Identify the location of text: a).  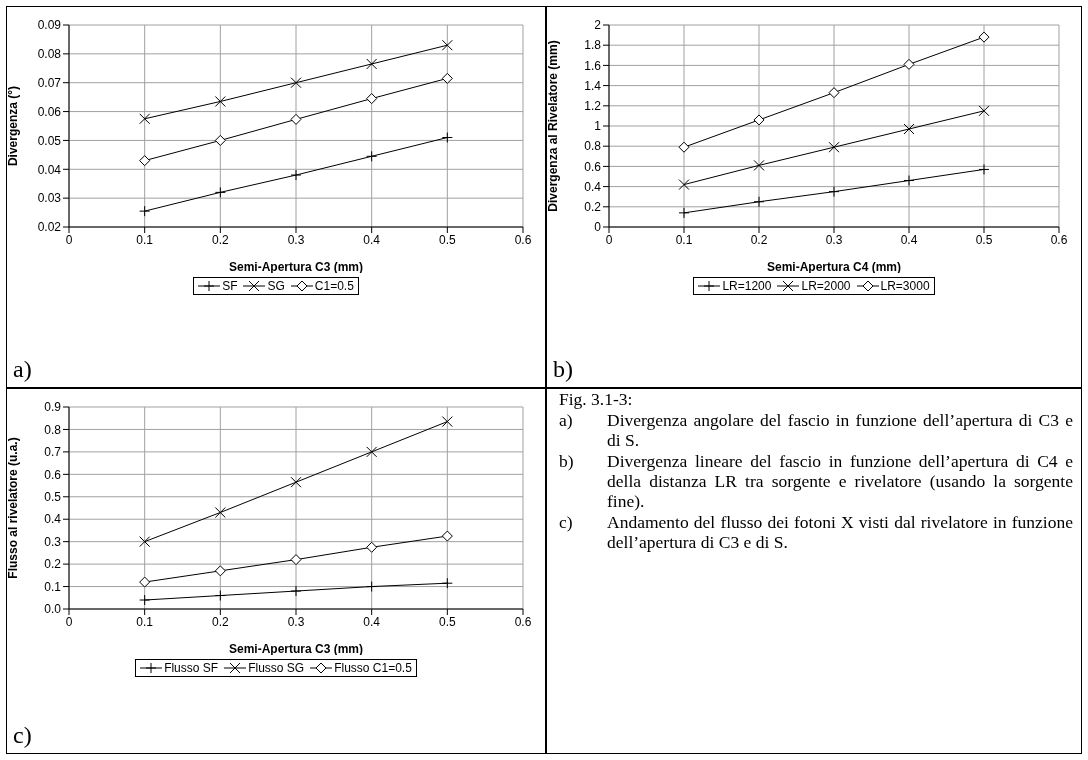
(22, 369).